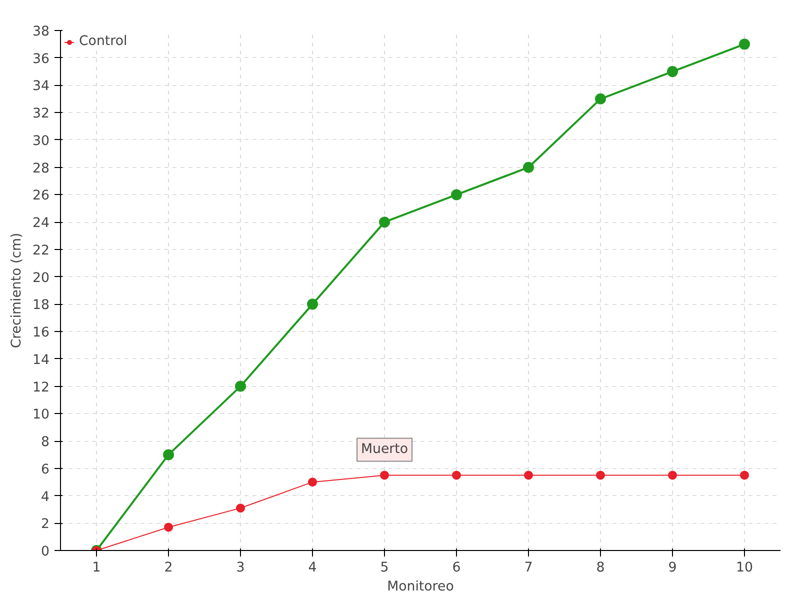  I want to click on x-tick-label: 4, so click(312, 568).